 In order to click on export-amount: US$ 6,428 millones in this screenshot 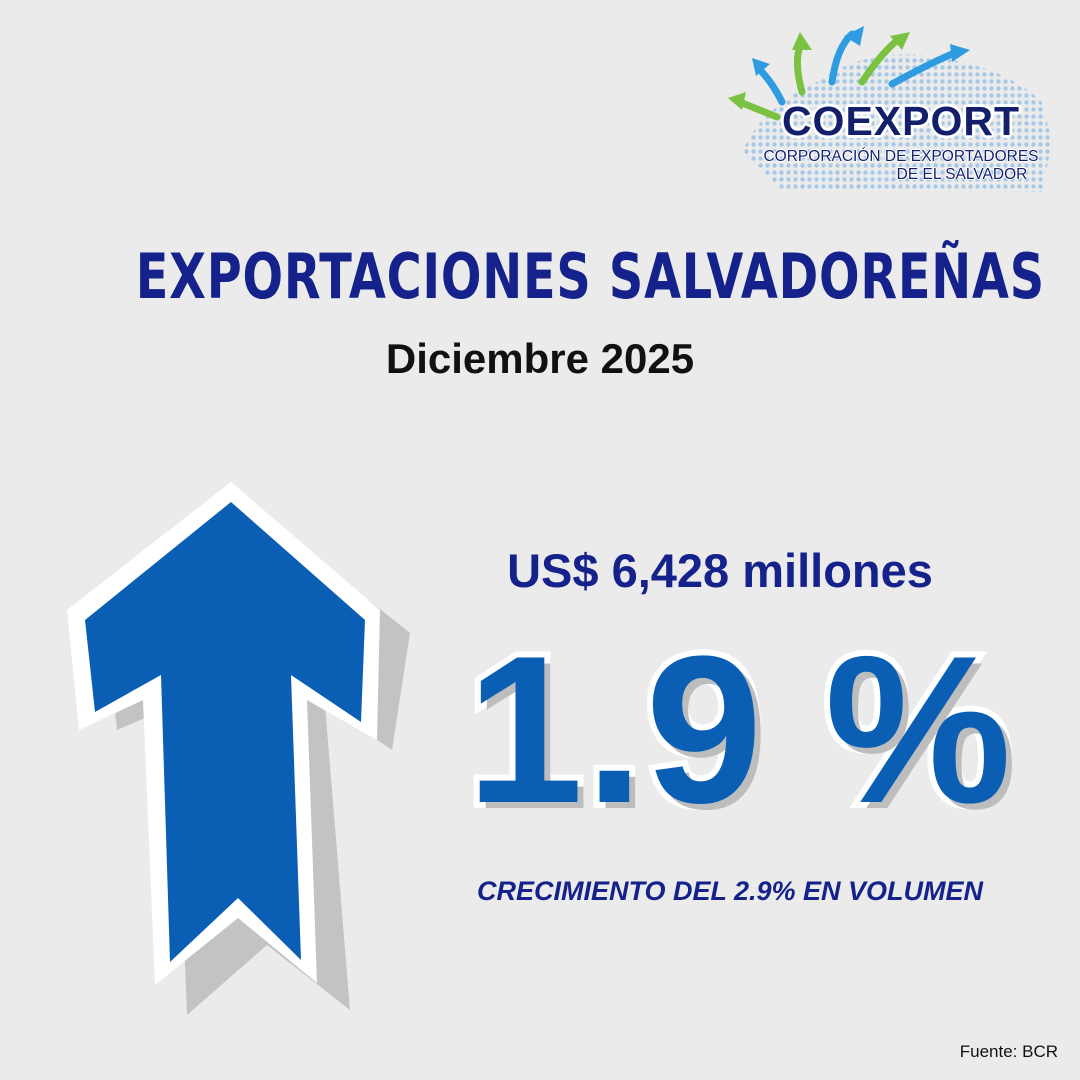, I will do `click(720, 570)`.